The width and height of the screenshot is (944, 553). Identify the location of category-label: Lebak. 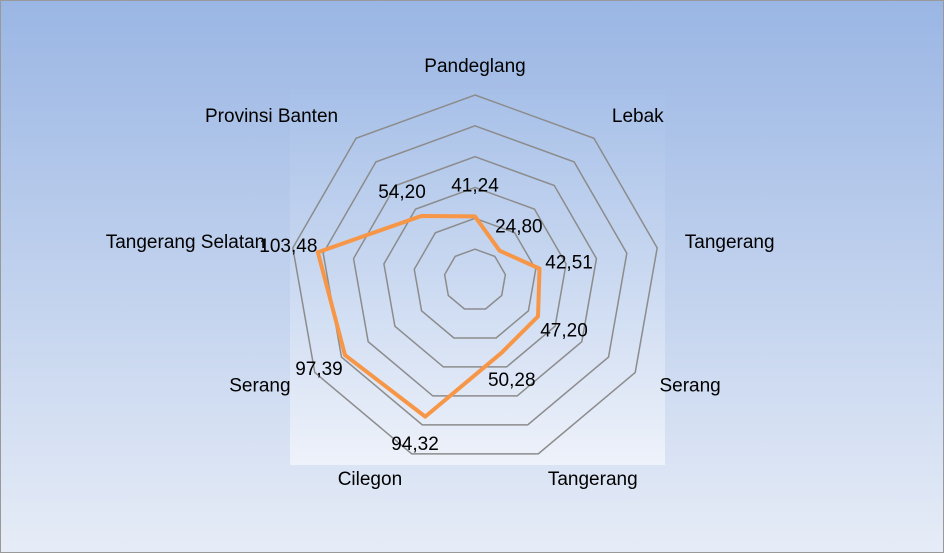
(638, 116).